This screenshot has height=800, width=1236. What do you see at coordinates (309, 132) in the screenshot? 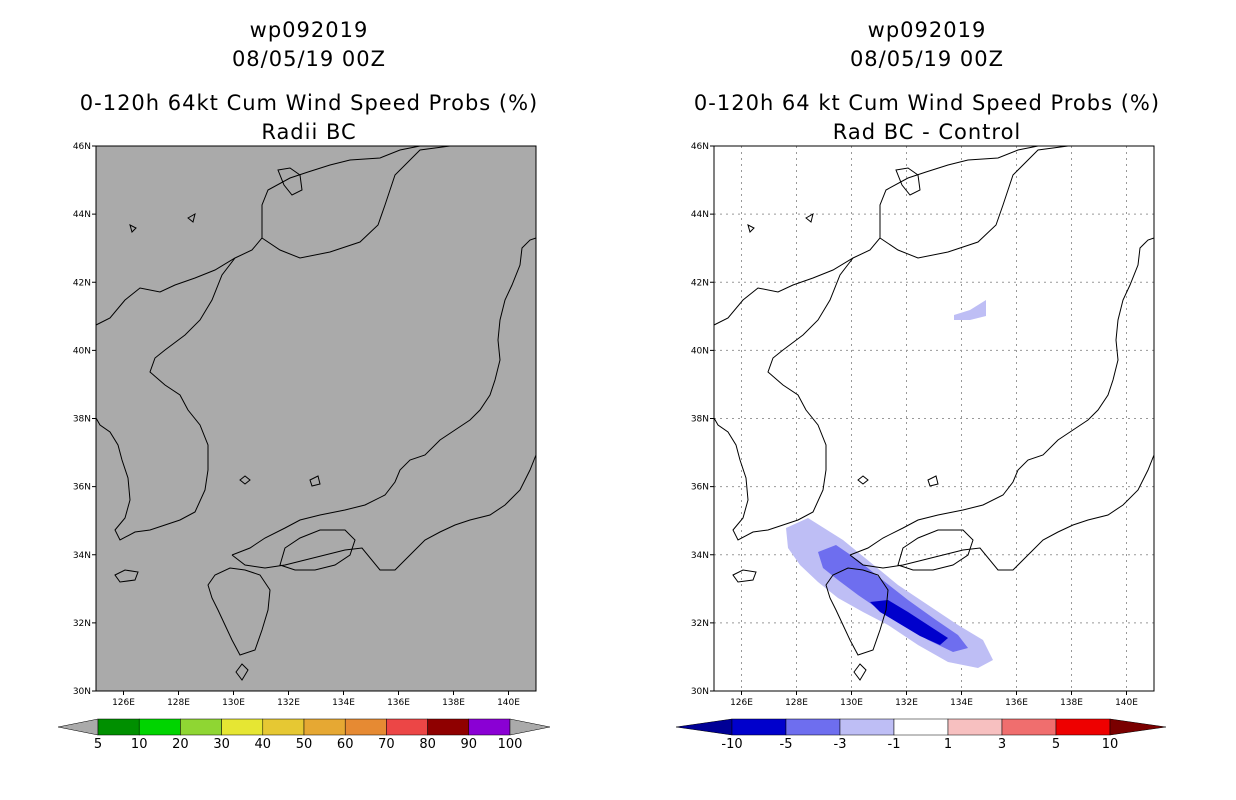
I see `left-subtitle: Radii BC` at bounding box center [309, 132].